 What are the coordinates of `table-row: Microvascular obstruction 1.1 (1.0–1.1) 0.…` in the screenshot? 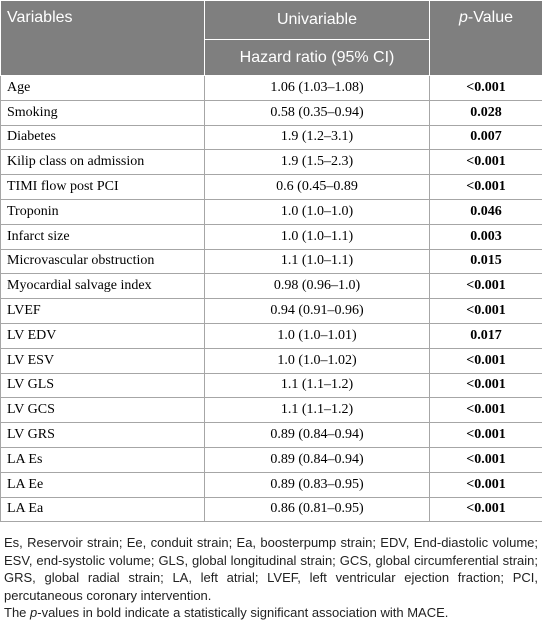 It's located at (271, 261).